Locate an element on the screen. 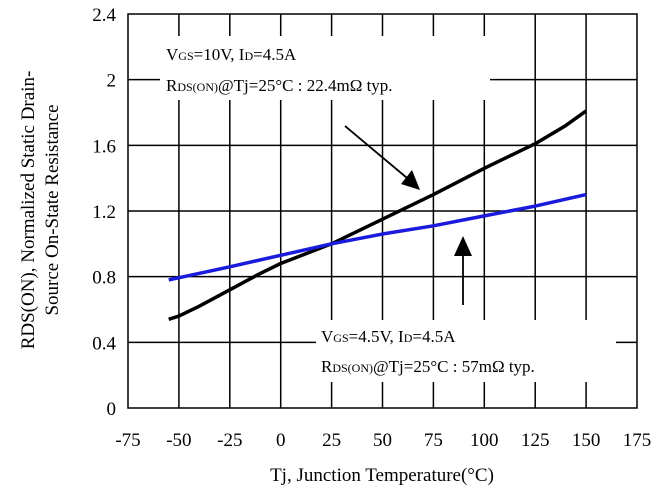 This screenshot has height=488, width=672. x-tick-label: -75 is located at coordinates (127, 440).